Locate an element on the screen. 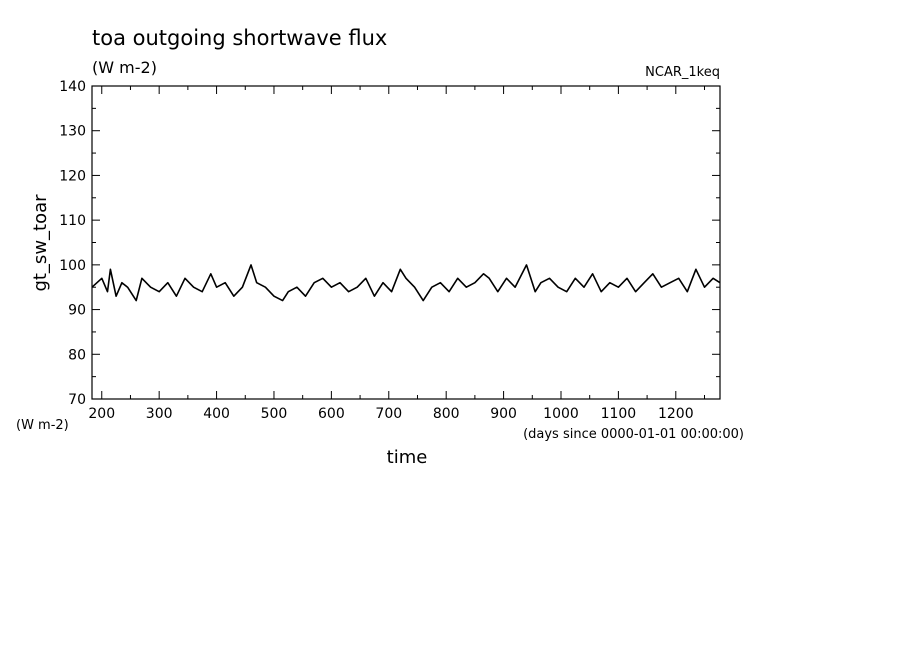 This screenshot has width=904, height=654. x-tick-label: 1000 is located at coordinates (561, 414).